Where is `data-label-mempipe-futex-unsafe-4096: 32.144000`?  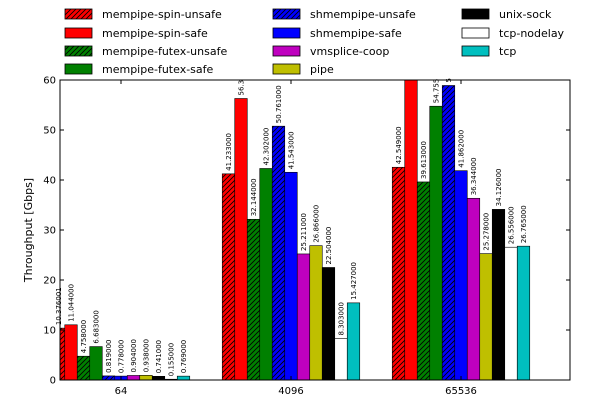
data-label-mempipe-futex-unsafe-4096: 32.144000 is located at coordinates (254, 197).